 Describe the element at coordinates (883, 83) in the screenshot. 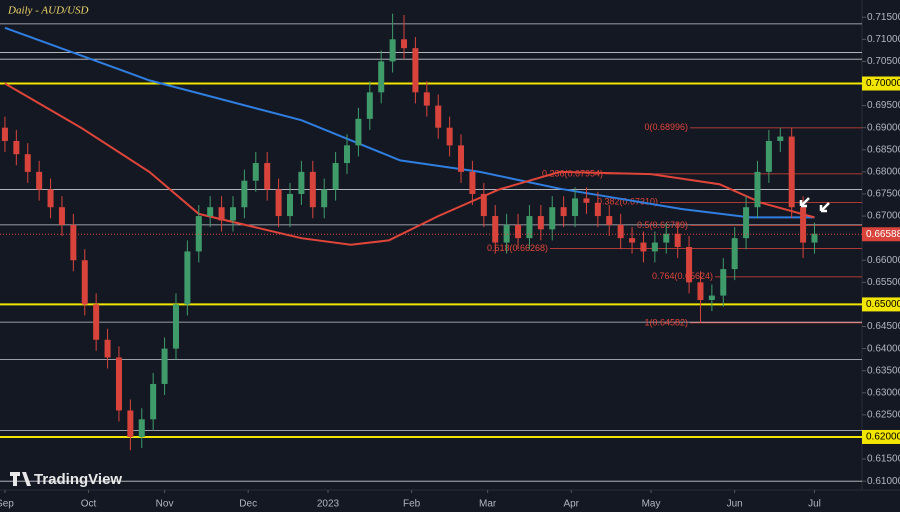

I see `key-level-label: 0.70000` at that location.